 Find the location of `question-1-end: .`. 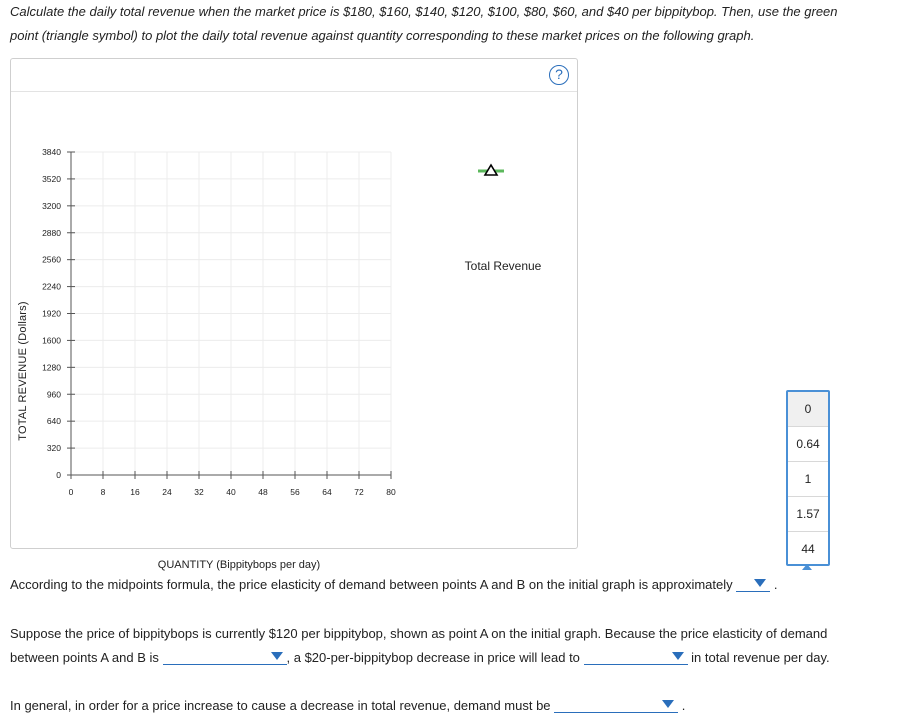

question-1-end: . is located at coordinates (775, 584).